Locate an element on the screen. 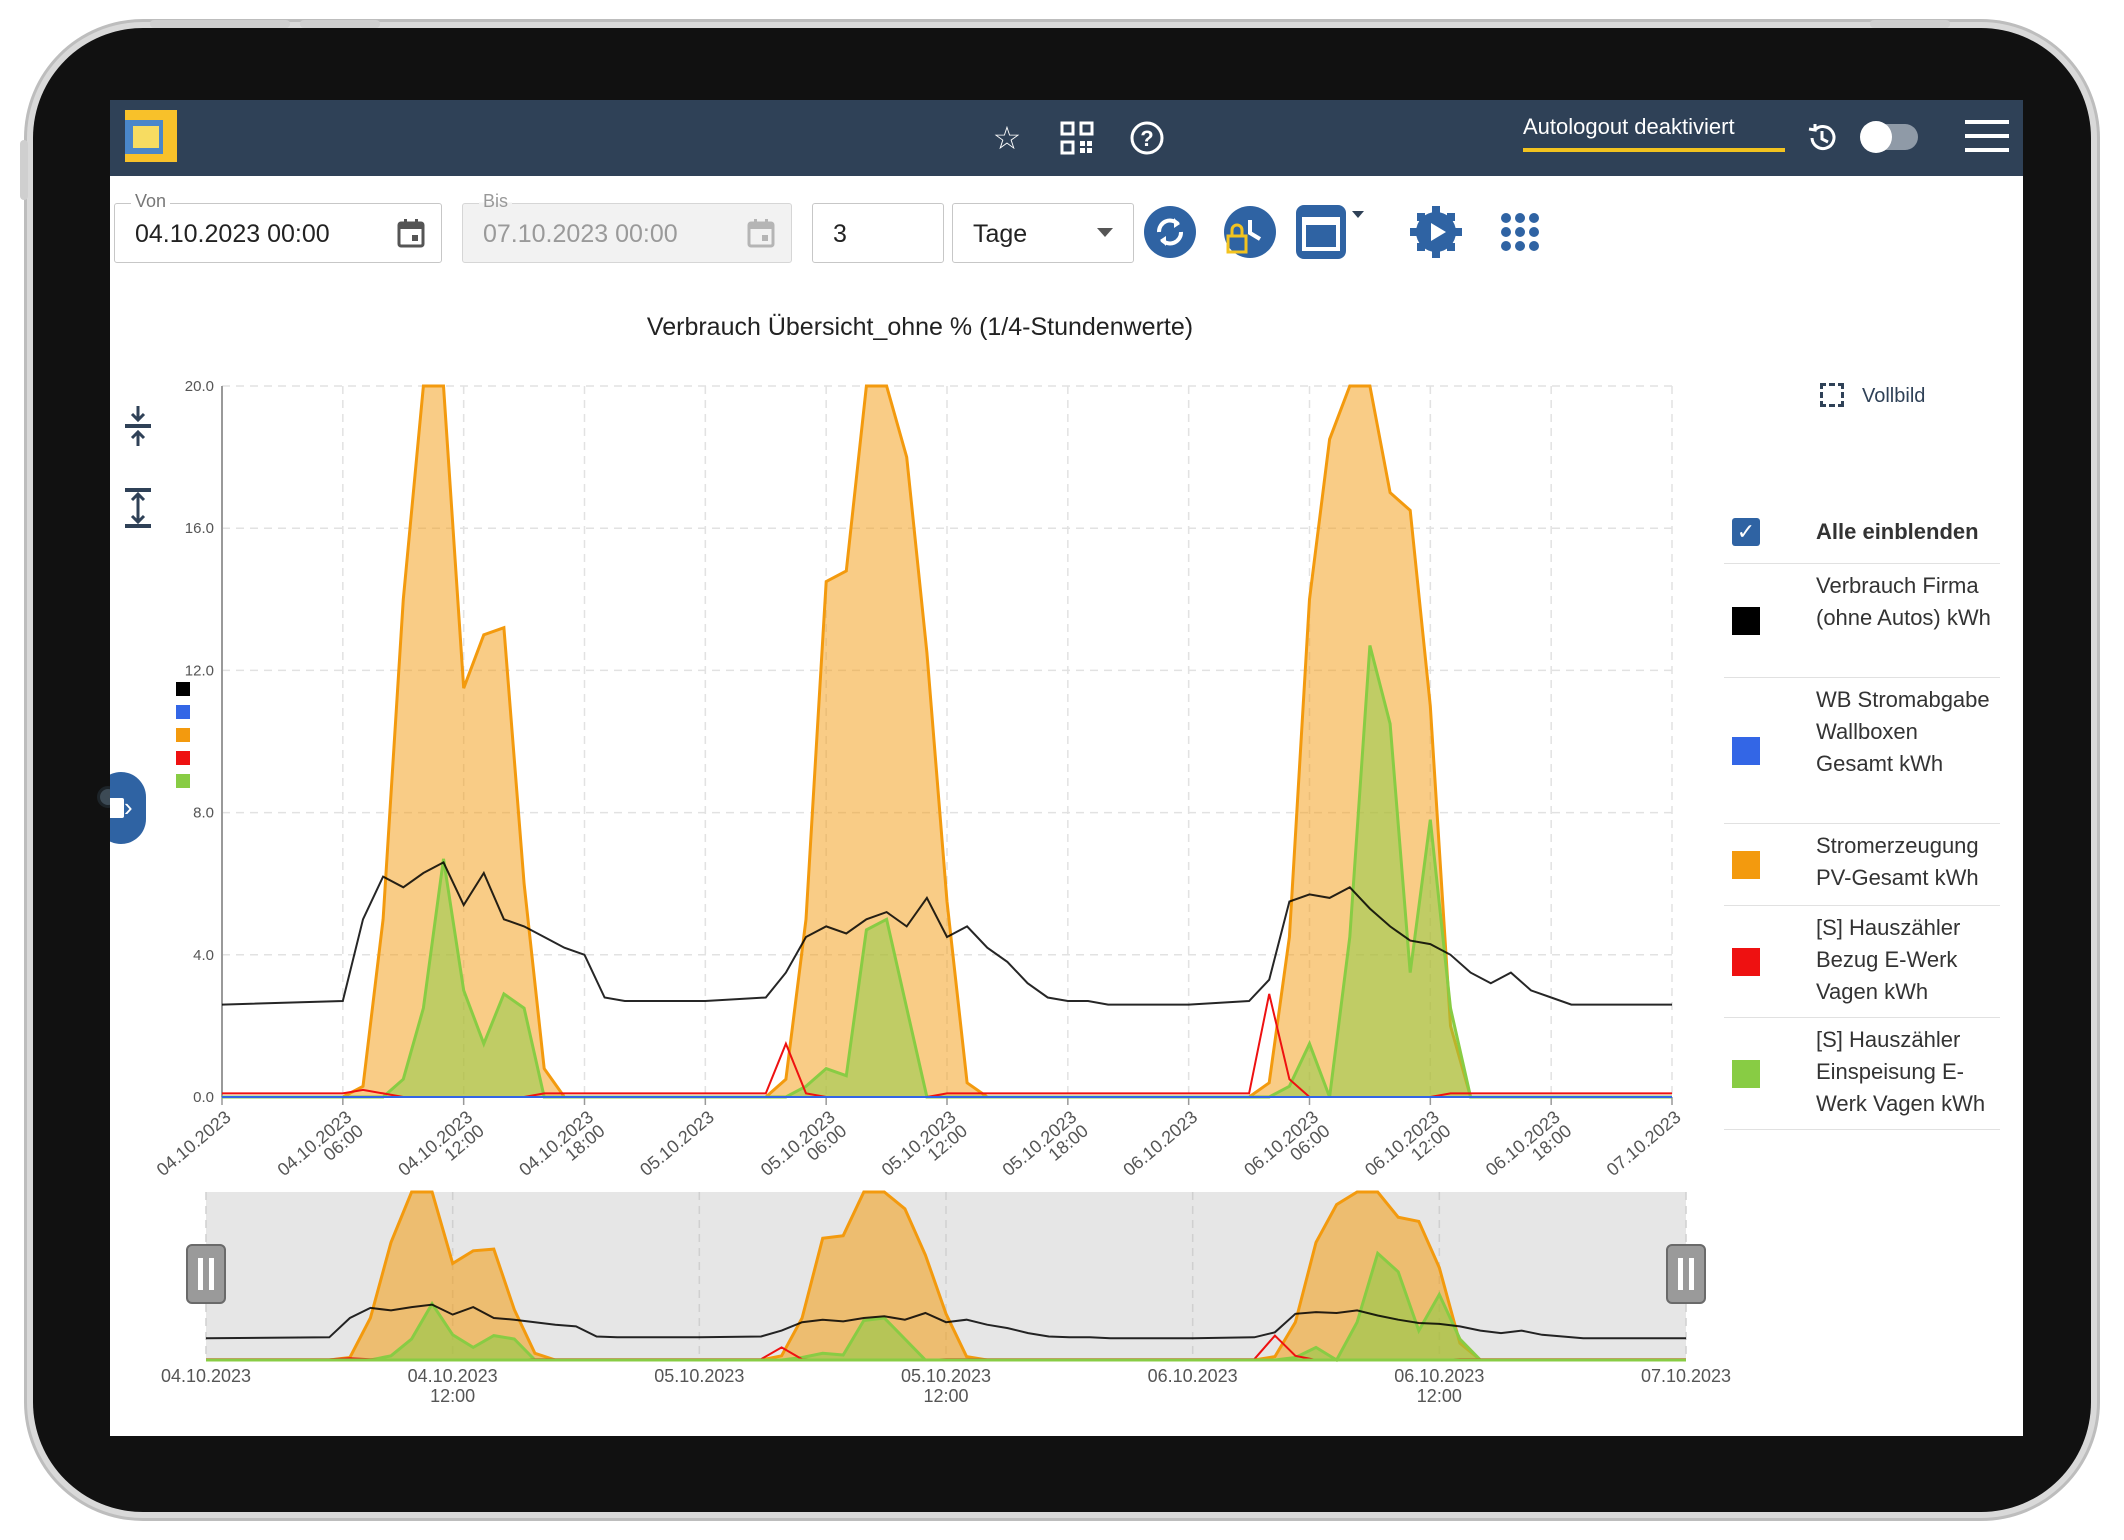  show-all-label: Alle einblenden is located at coordinates (1897, 531).